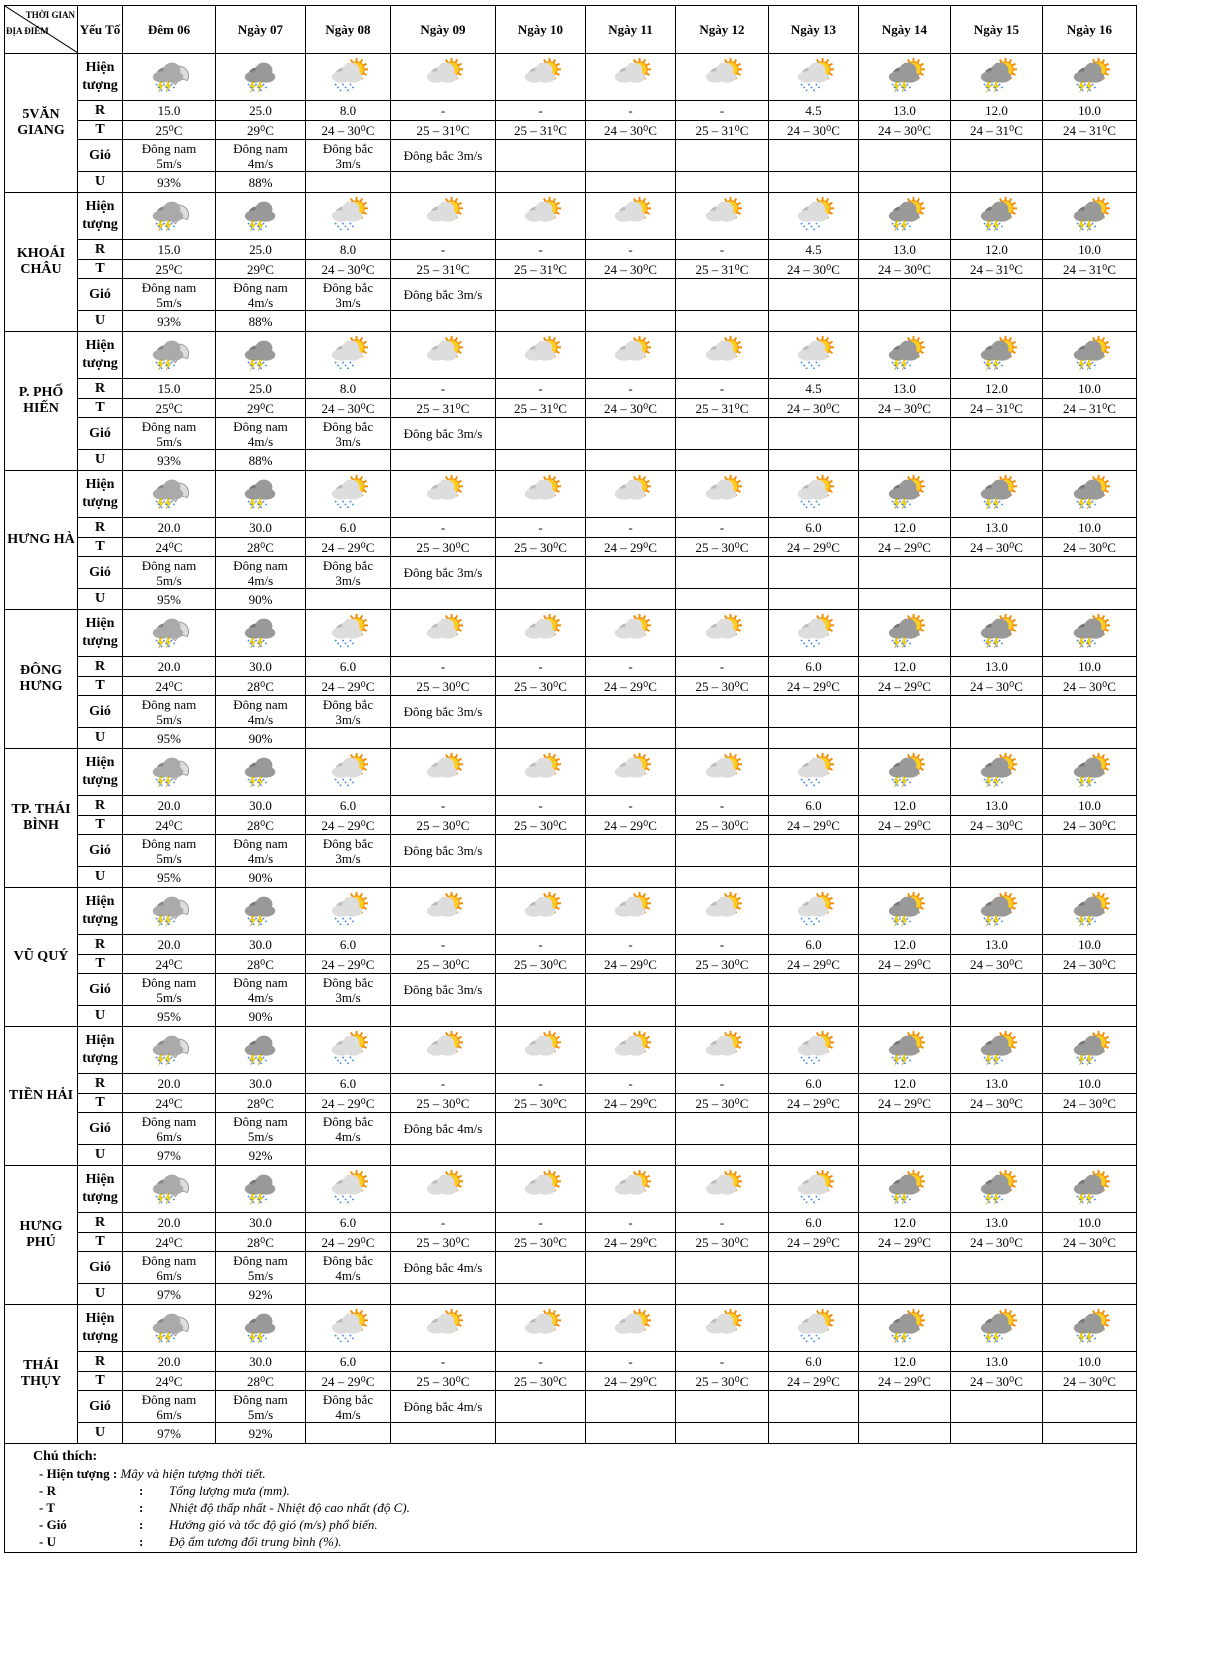  Describe the element at coordinates (260, 110) in the screenshot. I see `rain-cell: 25.0` at that location.